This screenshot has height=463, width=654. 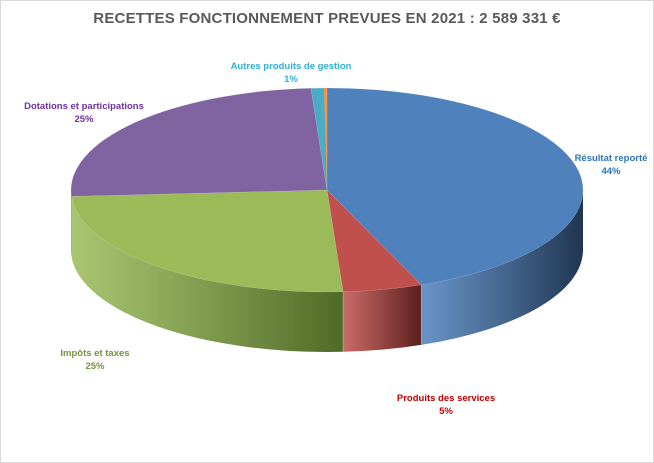 I want to click on label-name: Résultat reporté, so click(x=611, y=158).